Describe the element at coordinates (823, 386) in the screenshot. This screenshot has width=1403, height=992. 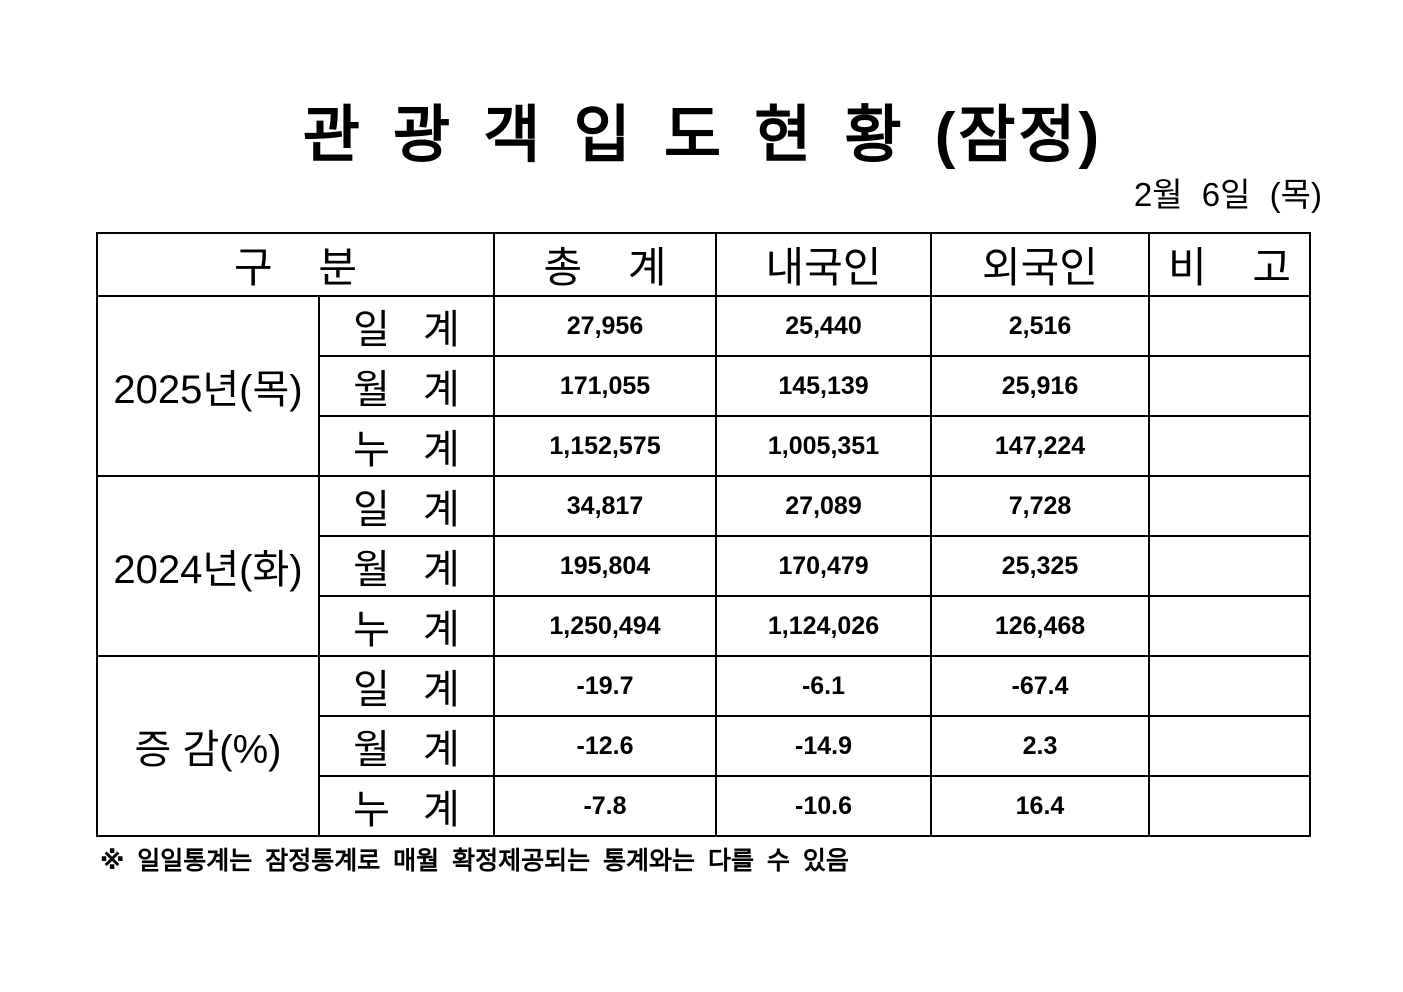
I see `domestic-value: 145,139` at that location.